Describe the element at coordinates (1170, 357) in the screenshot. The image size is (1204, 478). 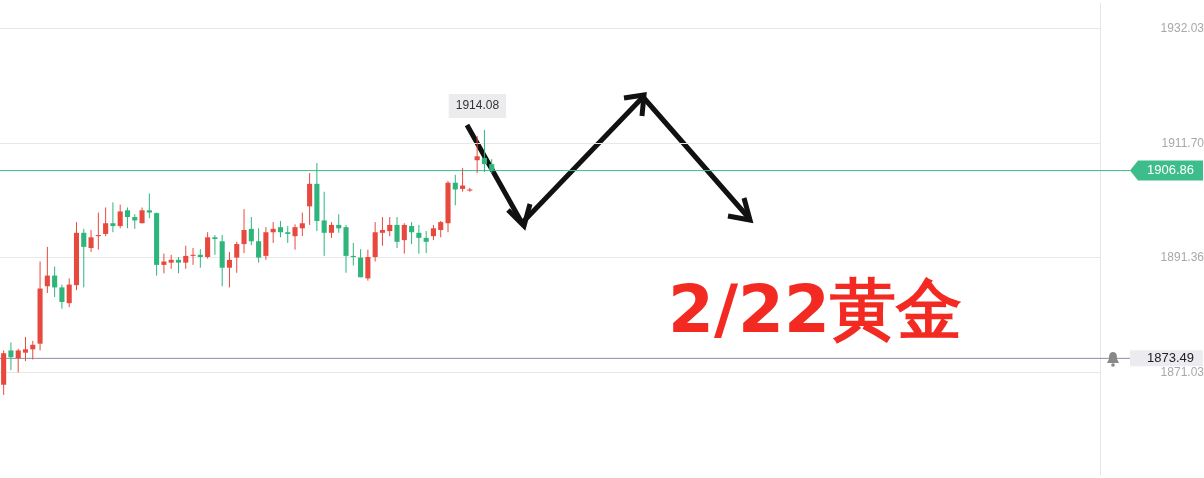
I see `ref-line-label: 1873.49` at that location.